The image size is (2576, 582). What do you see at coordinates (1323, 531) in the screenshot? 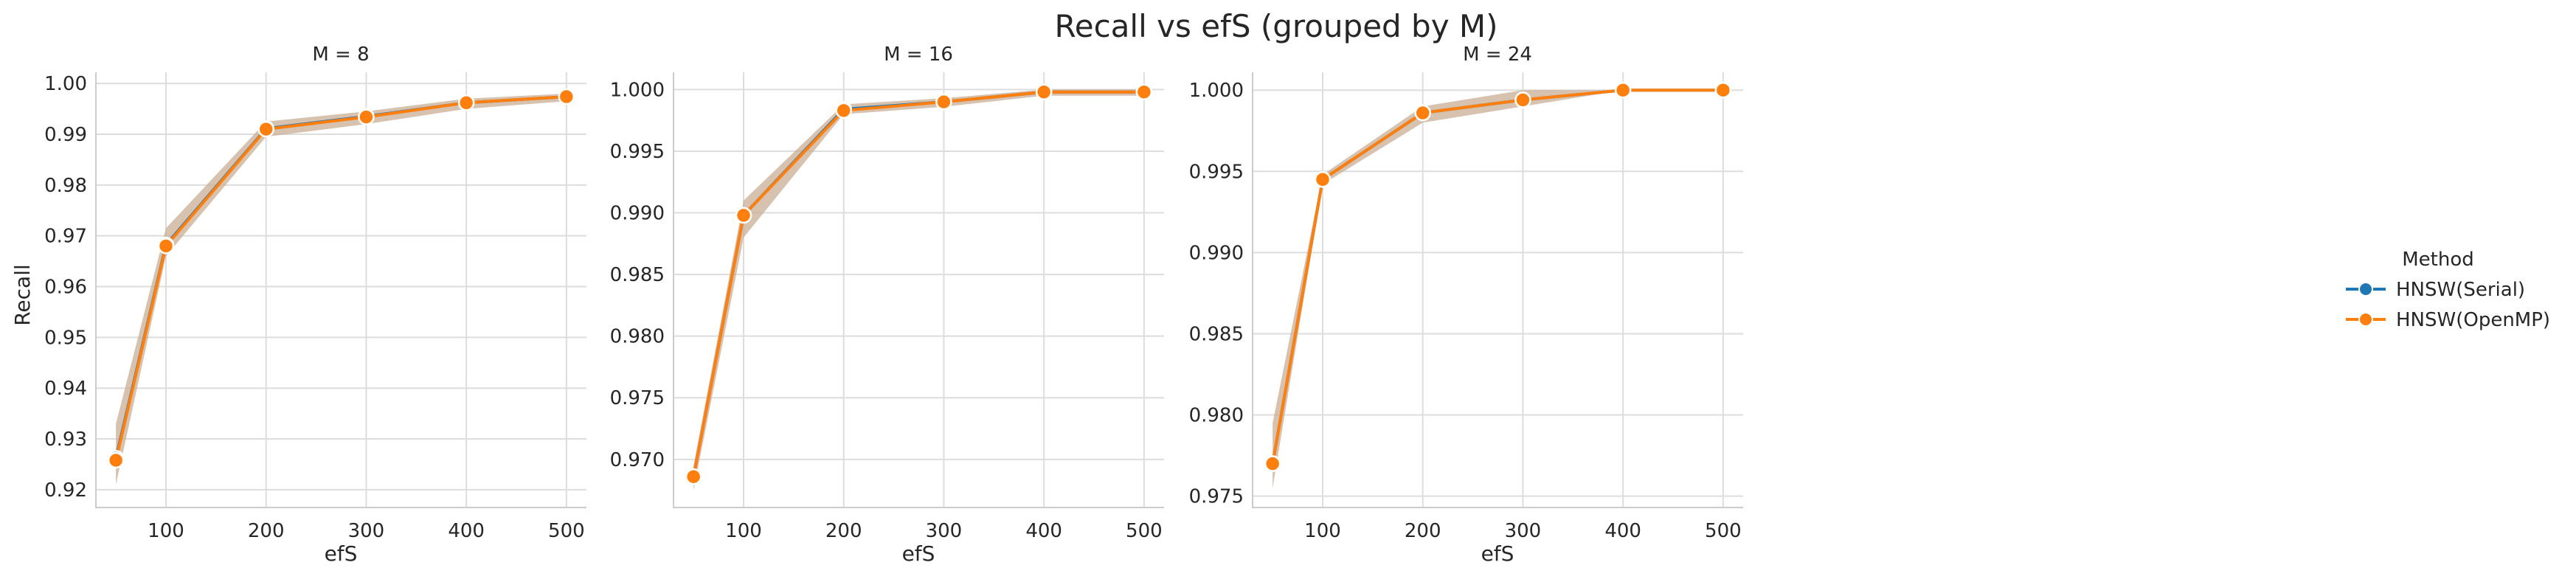
I see `x-tick-label-m24: 100` at bounding box center [1323, 531].